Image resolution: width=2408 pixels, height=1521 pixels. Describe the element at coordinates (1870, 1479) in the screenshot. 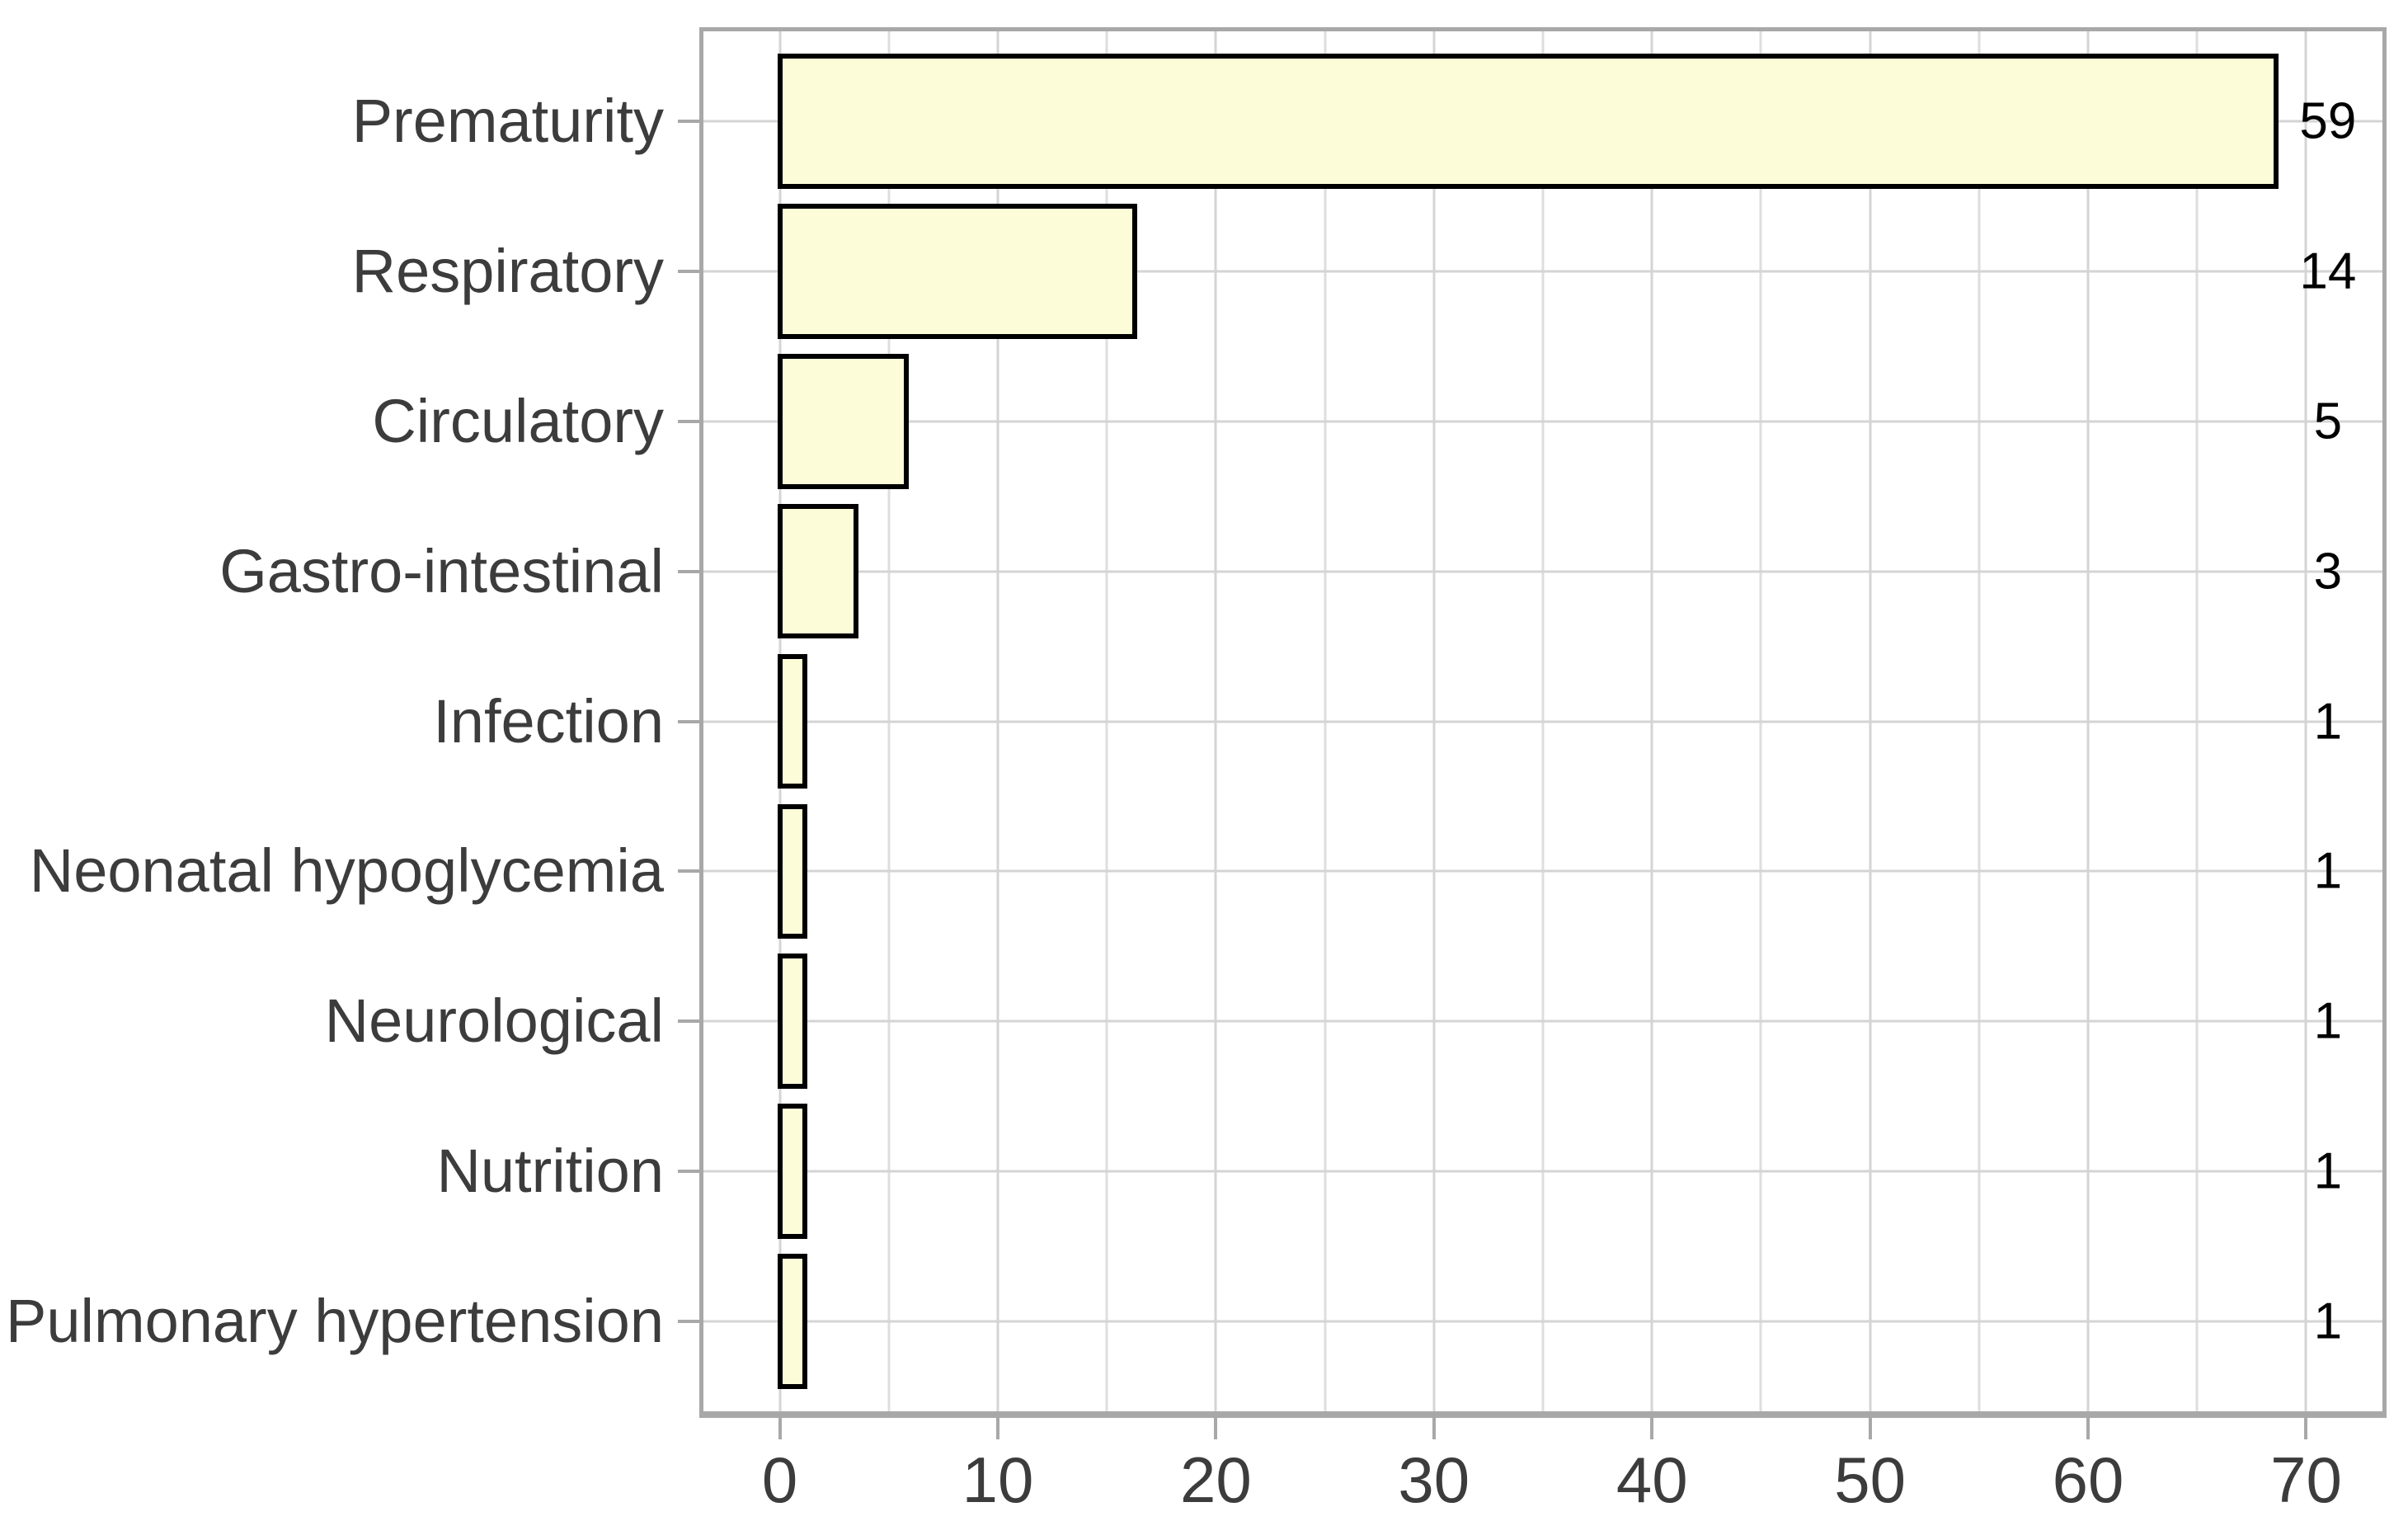

I see `x-axis-tick-label: 50` at that location.